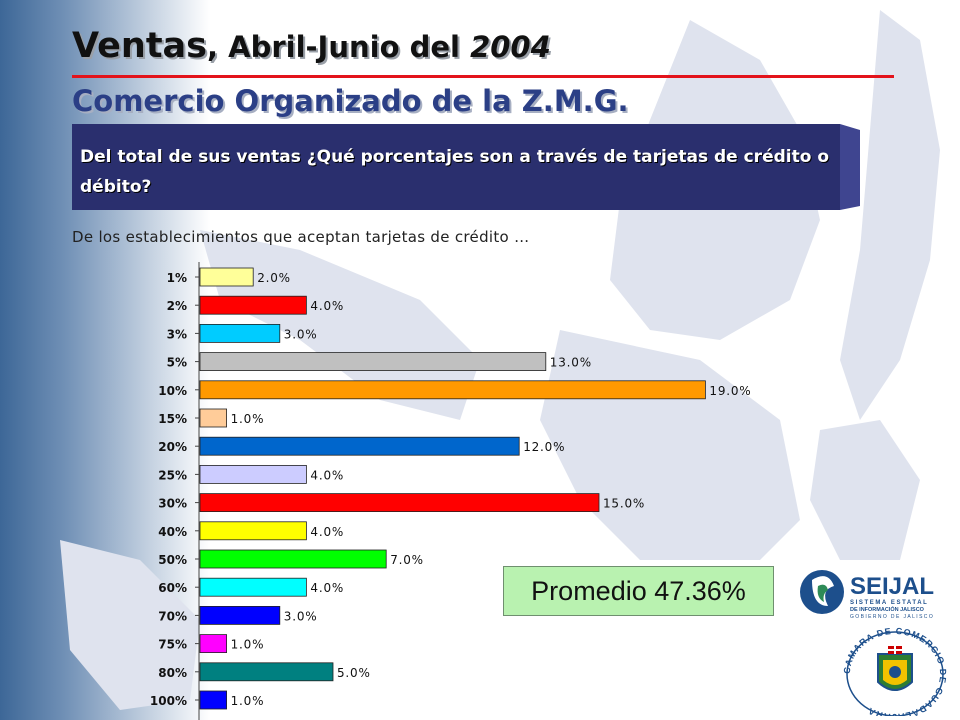 The height and width of the screenshot is (720, 960). Describe the element at coordinates (172, 447) in the screenshot. I see `y-tick-label: 20%` at that location.